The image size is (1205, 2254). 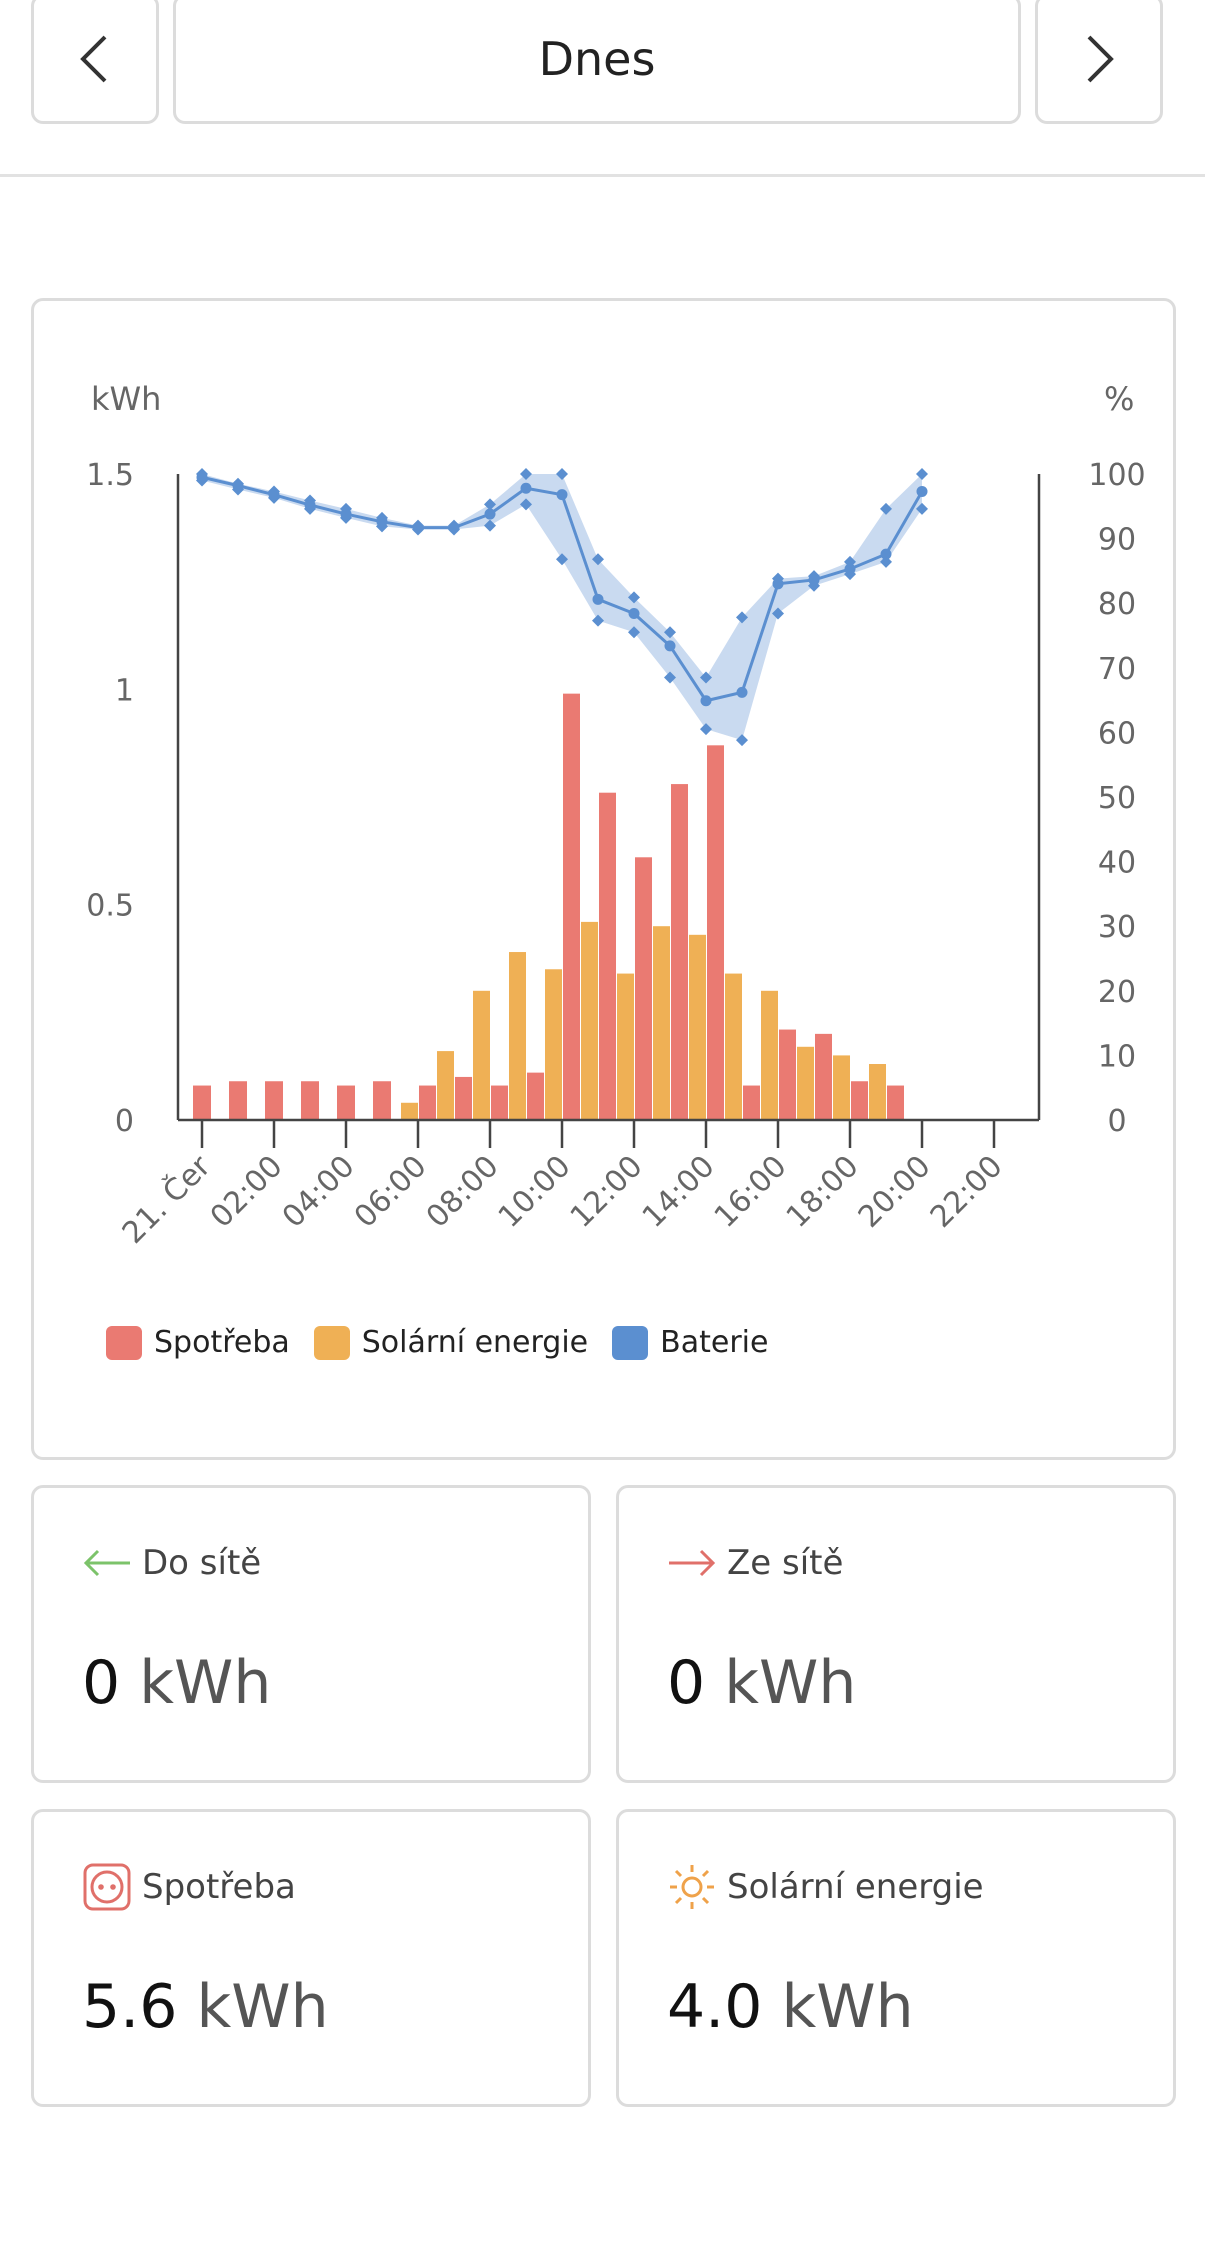 What do you see at coordinates (896, 1958) in the screenshot?
I see `solar-card: Solární energie 4.0 kWh` at bounding box center [896, 1958].